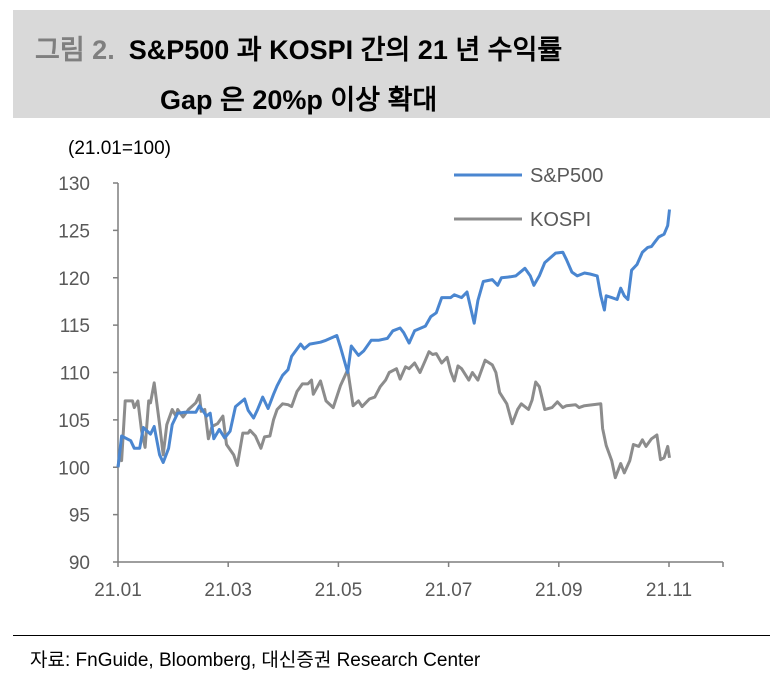 The width and height of the screenshot is (783, 682). I want to click on series-line-kospi, so click(393, 415).